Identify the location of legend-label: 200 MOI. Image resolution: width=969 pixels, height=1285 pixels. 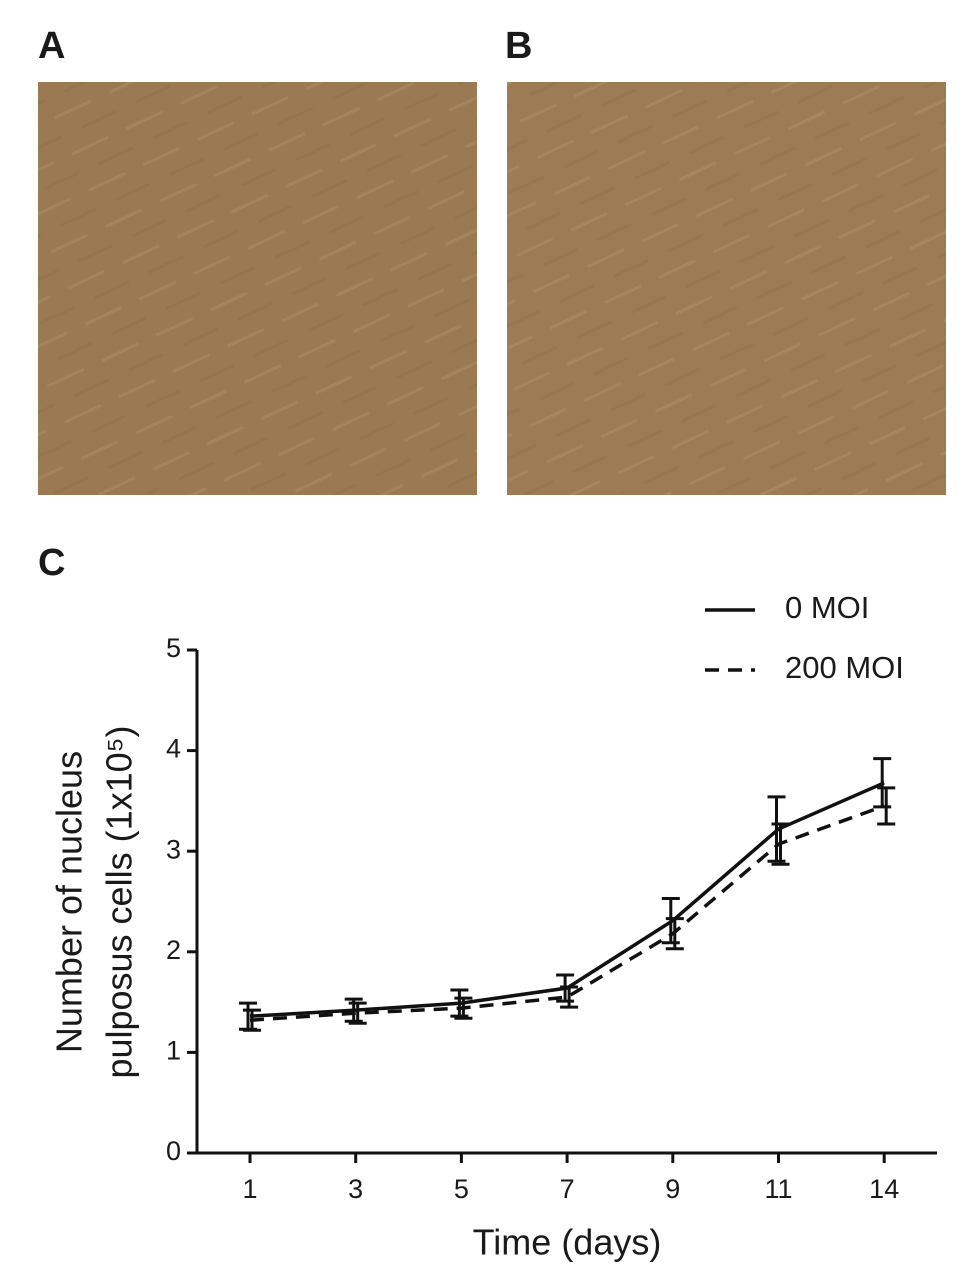
(844, 667).